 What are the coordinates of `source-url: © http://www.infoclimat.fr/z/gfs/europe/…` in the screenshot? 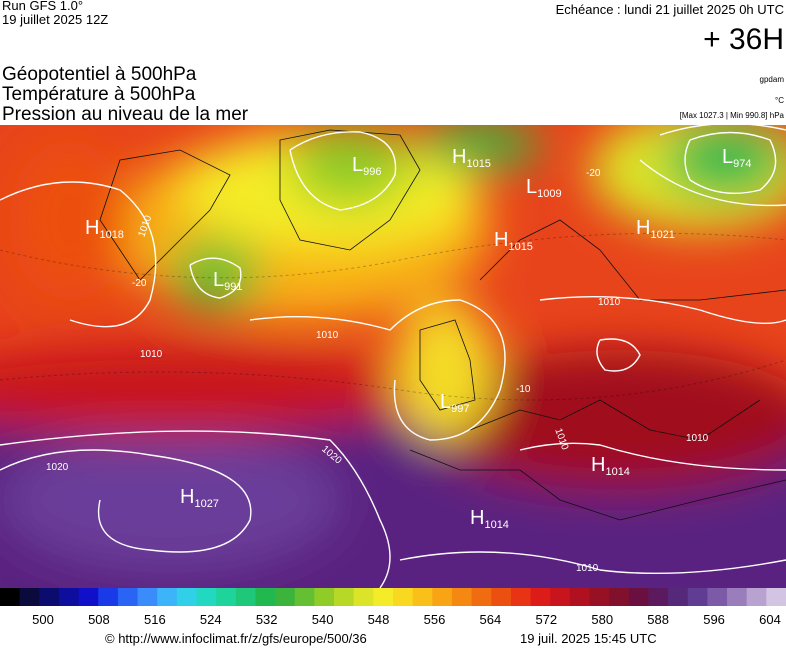 It's located at (236, 638).